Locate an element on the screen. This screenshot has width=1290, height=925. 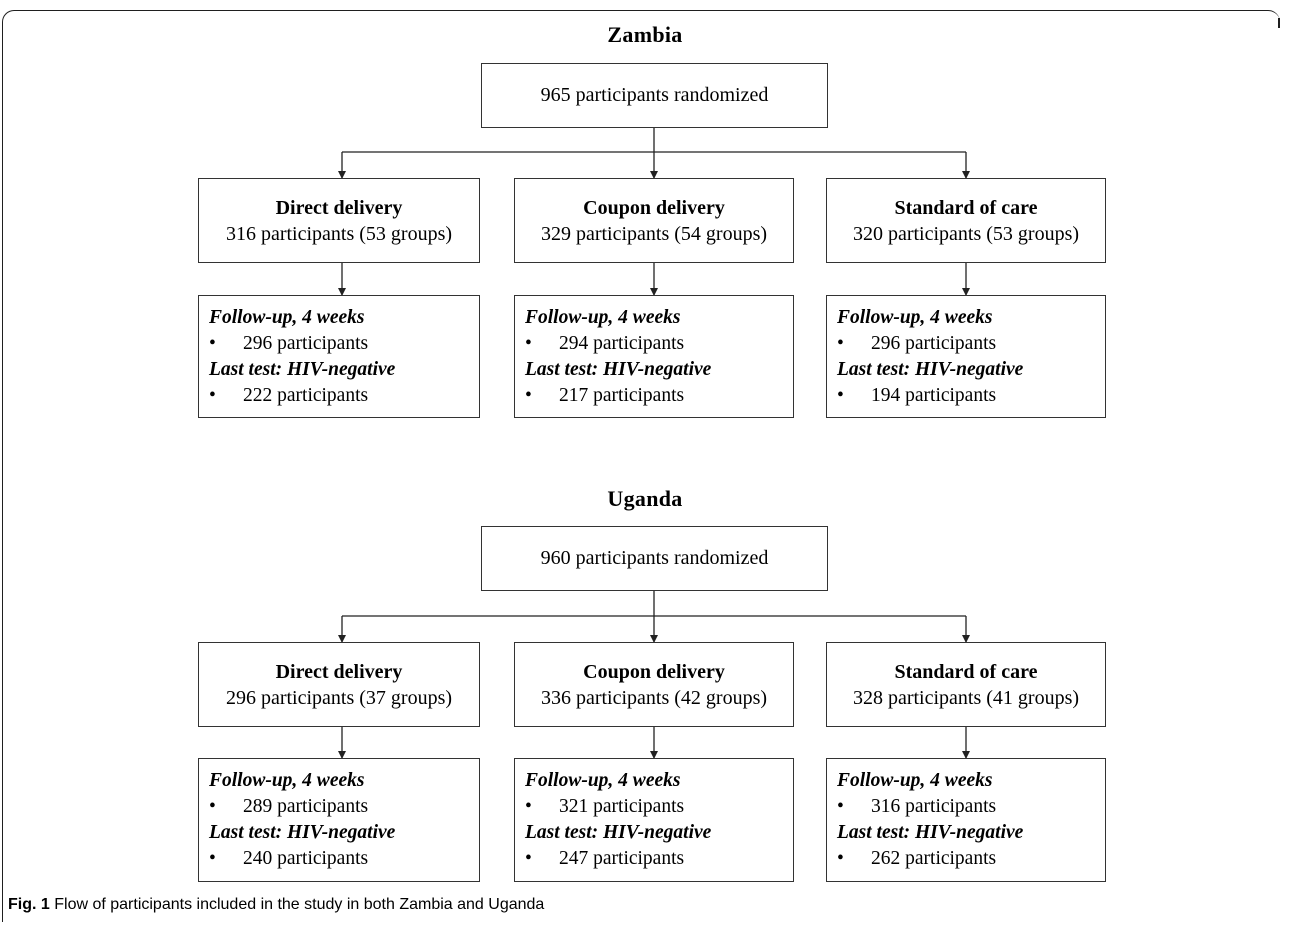
followup-item: • 294 participants is located at coordinates (659, 344).